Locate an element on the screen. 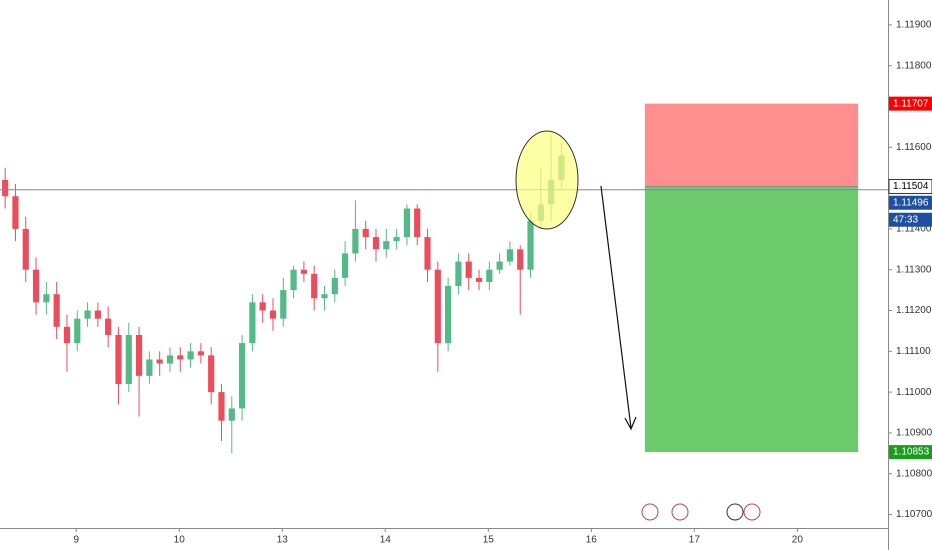 This screenshot has width=932, height=550. y-tick-label: 1.11600 is located at coordinates (914, 147).